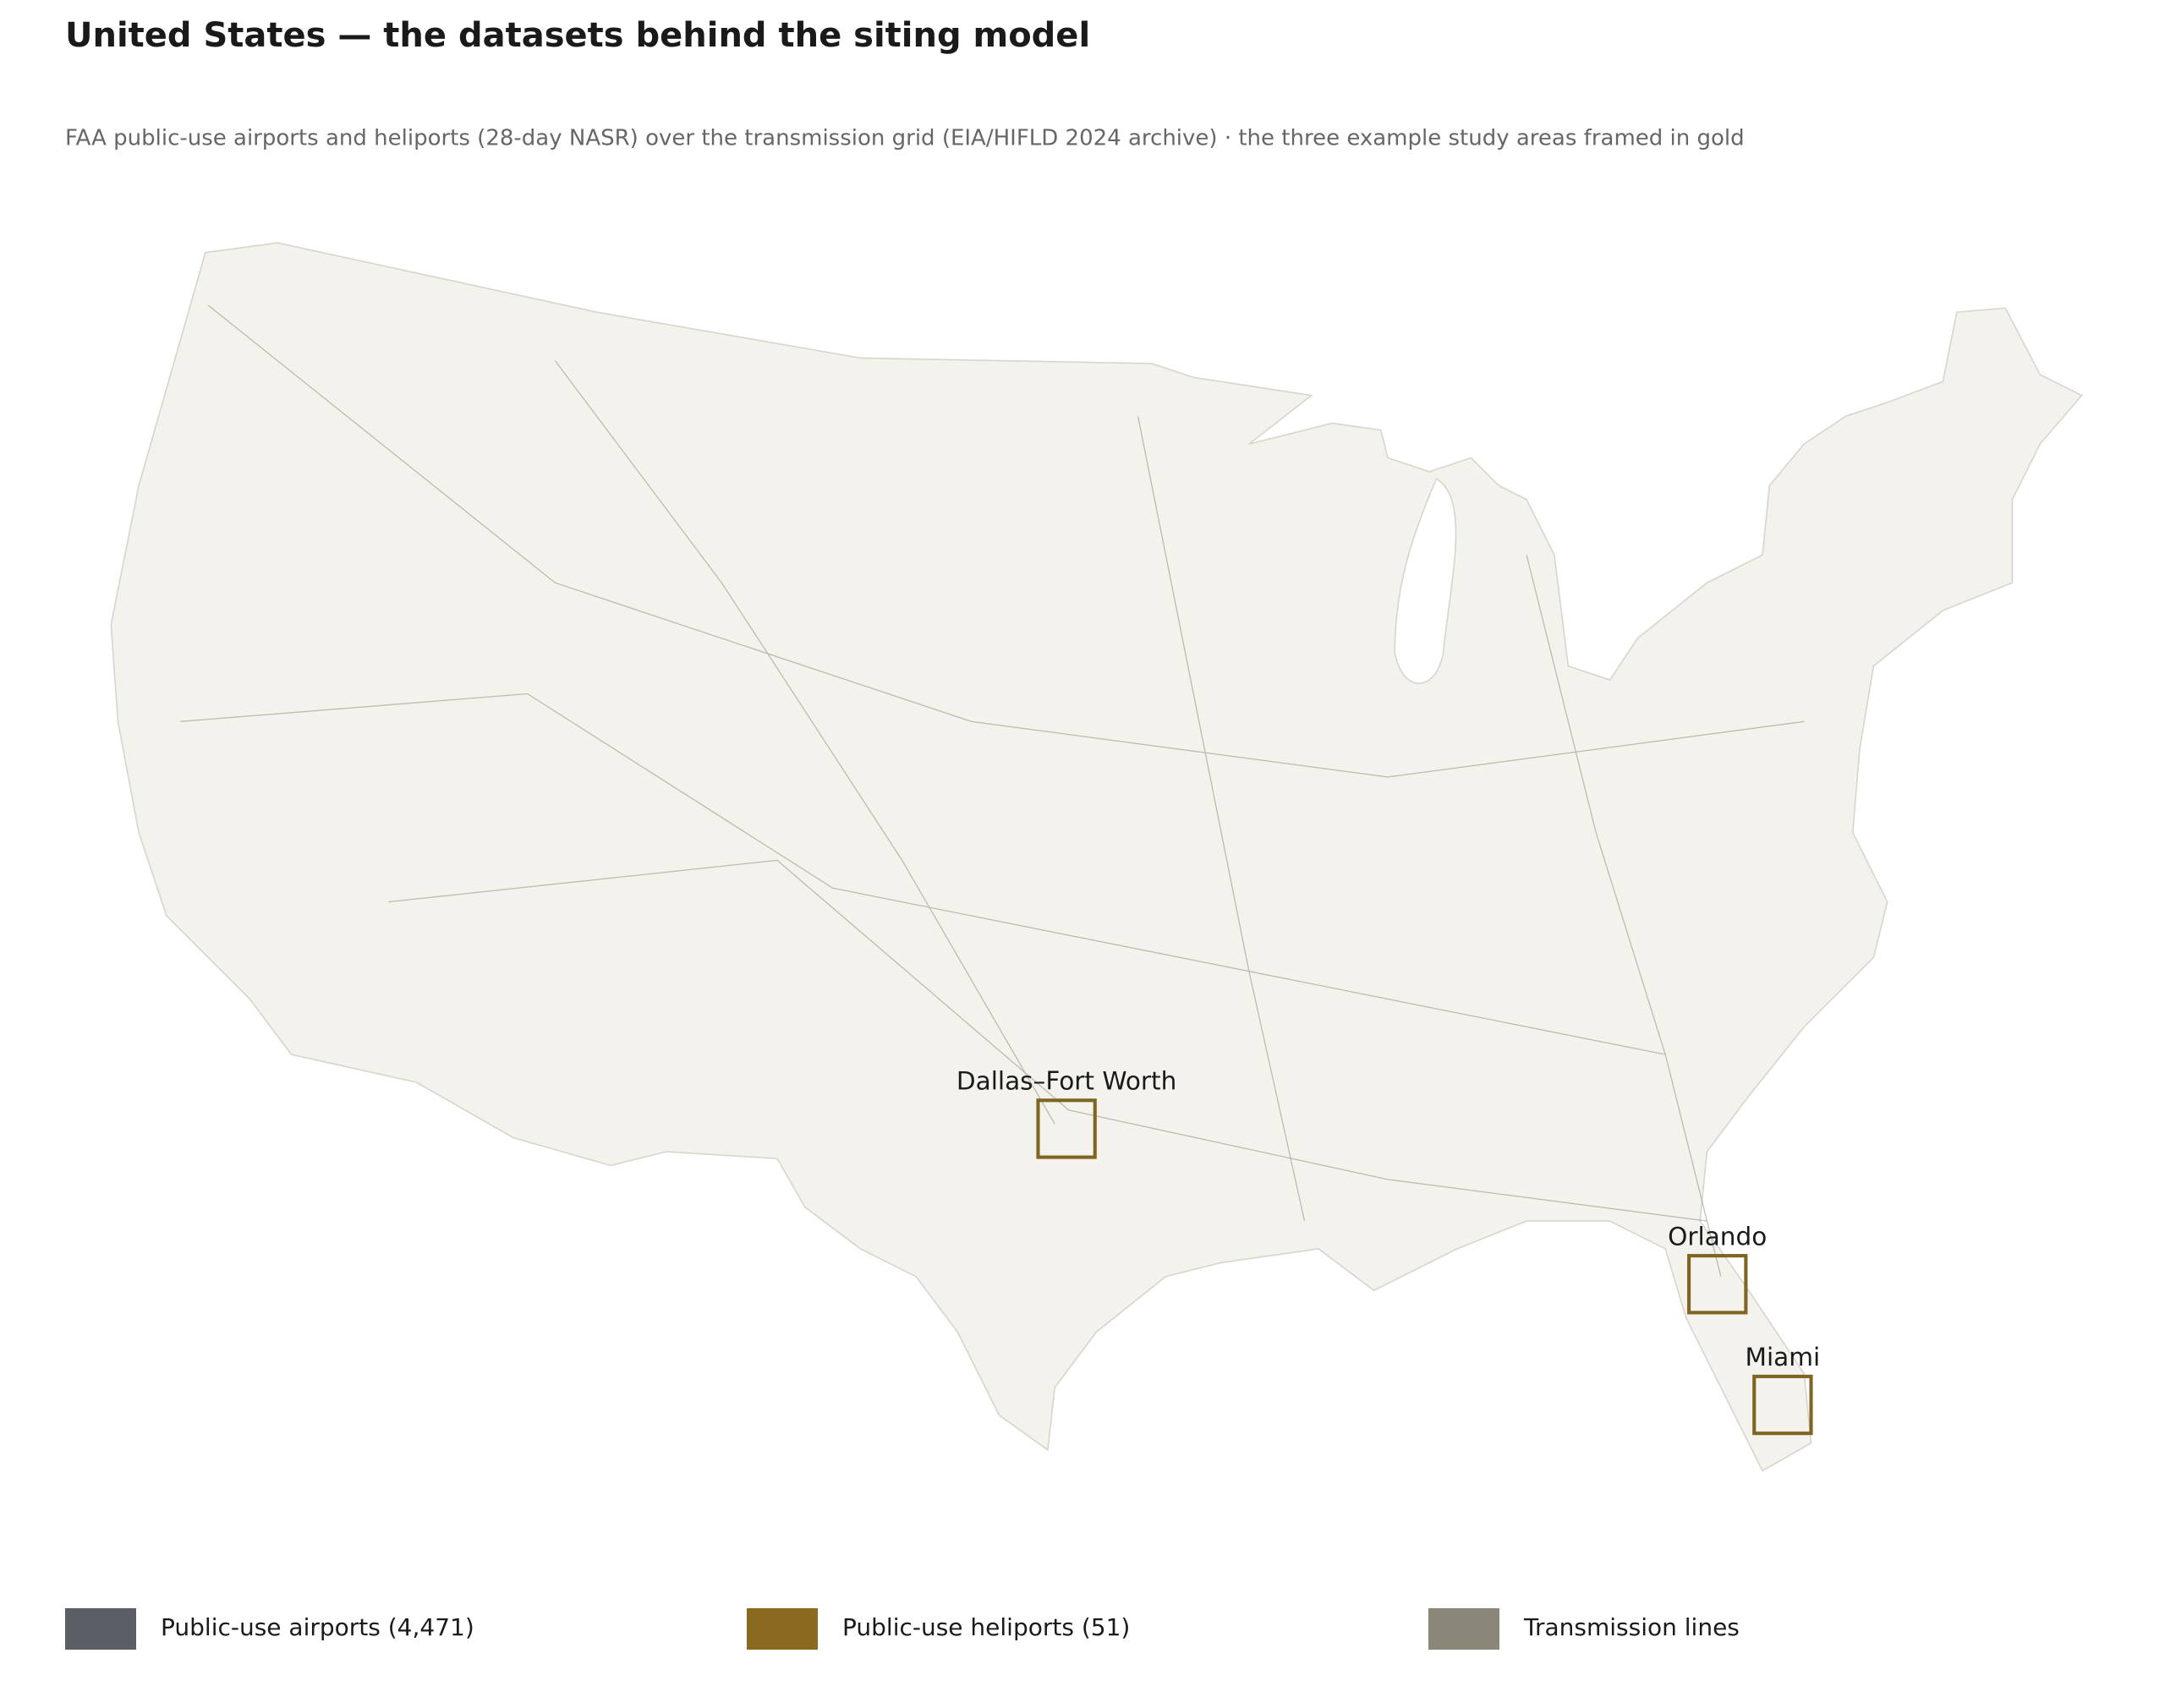 The width and height of the screenshot is (2165, 1708). What do you see at coordinates (1631, 1627) in the screenshot?
I see `legend-label: Transmission lines` at bounding box center [1631, 1627].